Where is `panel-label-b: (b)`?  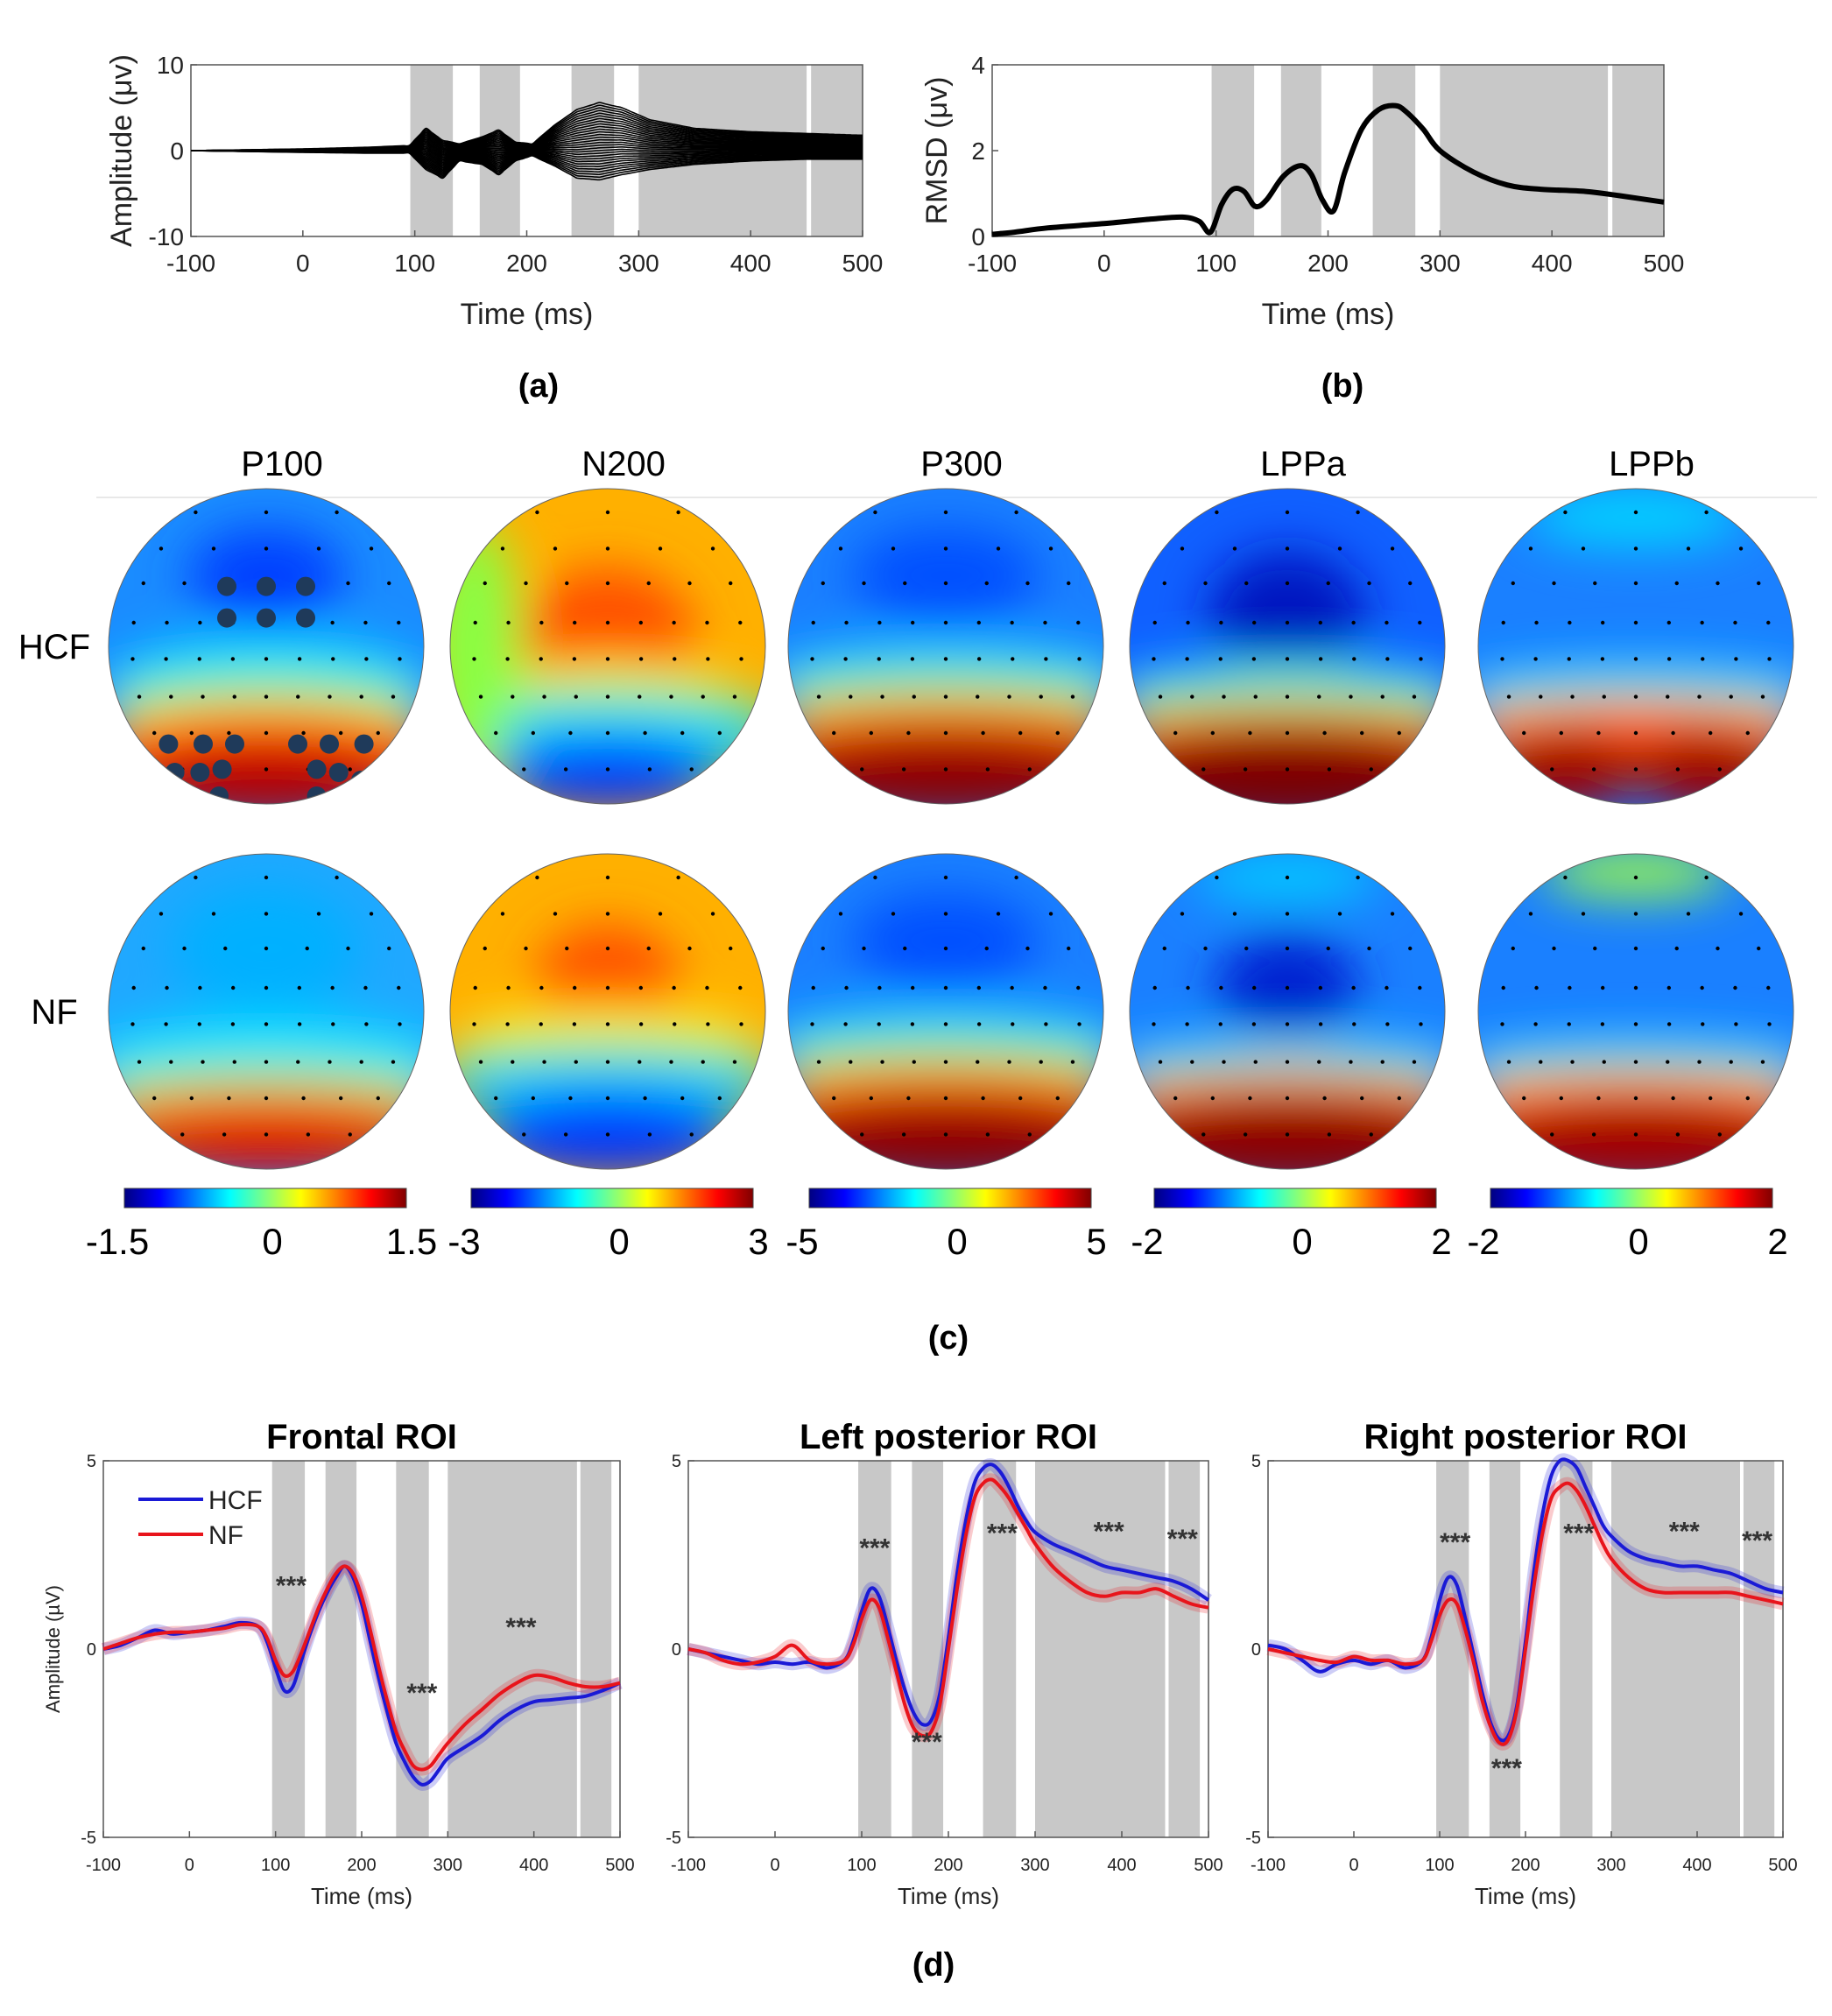
panel-label-b: (b) is located at coordinates (1342, 386).